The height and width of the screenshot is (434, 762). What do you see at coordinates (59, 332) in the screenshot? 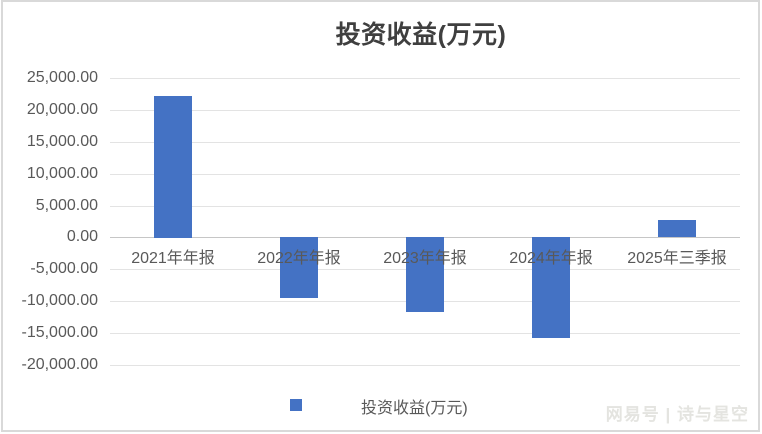
I see `y-tick-label: -15,000.00` at bounding box center [59, 332].